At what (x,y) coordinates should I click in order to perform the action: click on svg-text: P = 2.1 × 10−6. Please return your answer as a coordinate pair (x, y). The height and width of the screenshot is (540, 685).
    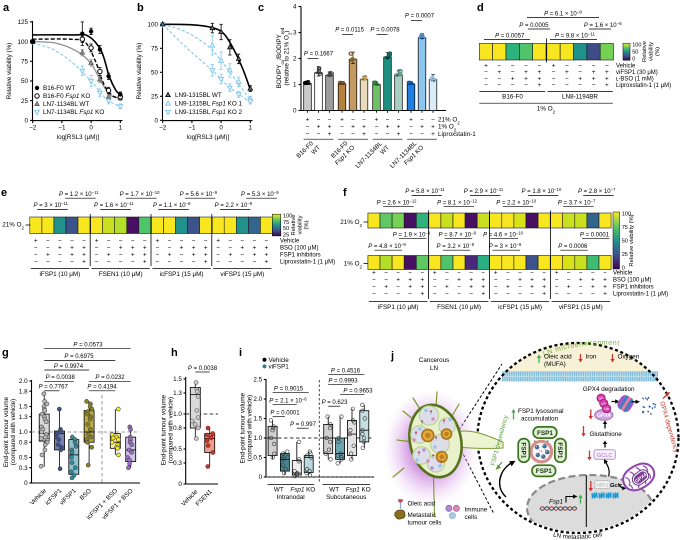
    Looking at the image, I should click on (288, 400).